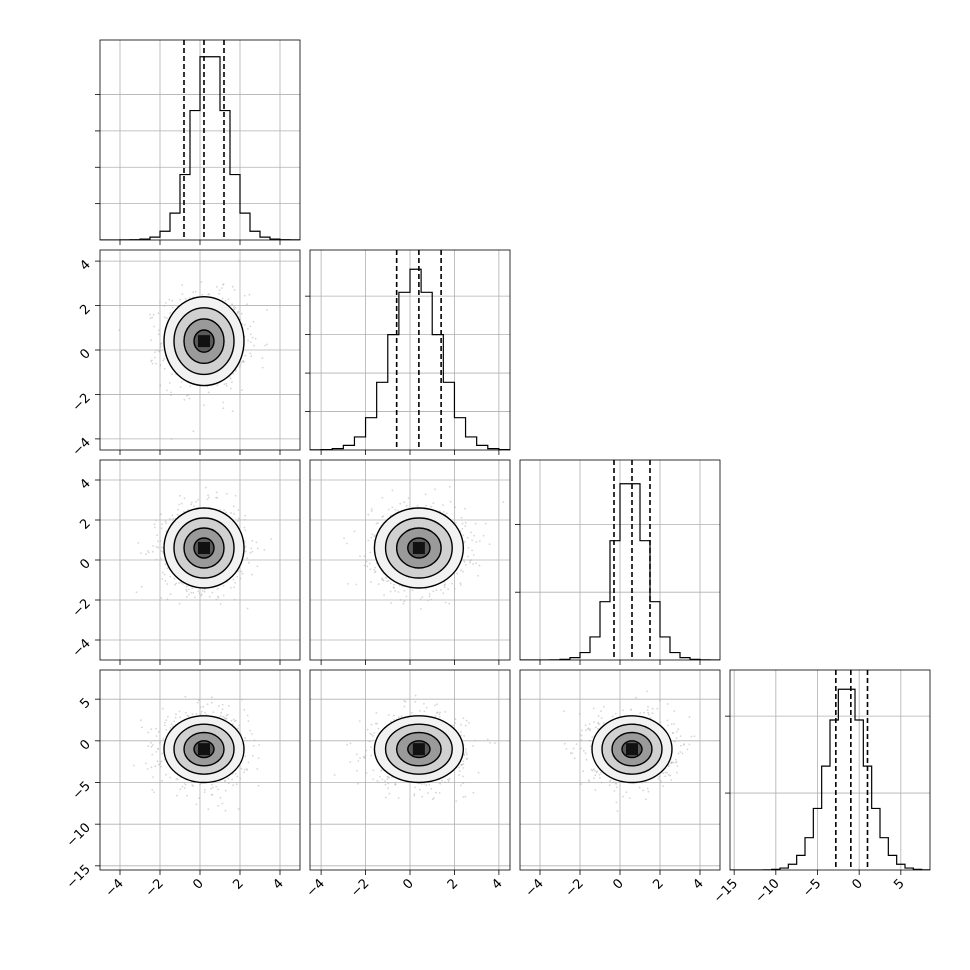 The height and width of the screenshot is (970, 970). What do you see at coordinates (182, 784) in the screenshot?
I see `panel-3-0: −4 −2 0 2 4−15−10−505` at bounding box center [182, 784].